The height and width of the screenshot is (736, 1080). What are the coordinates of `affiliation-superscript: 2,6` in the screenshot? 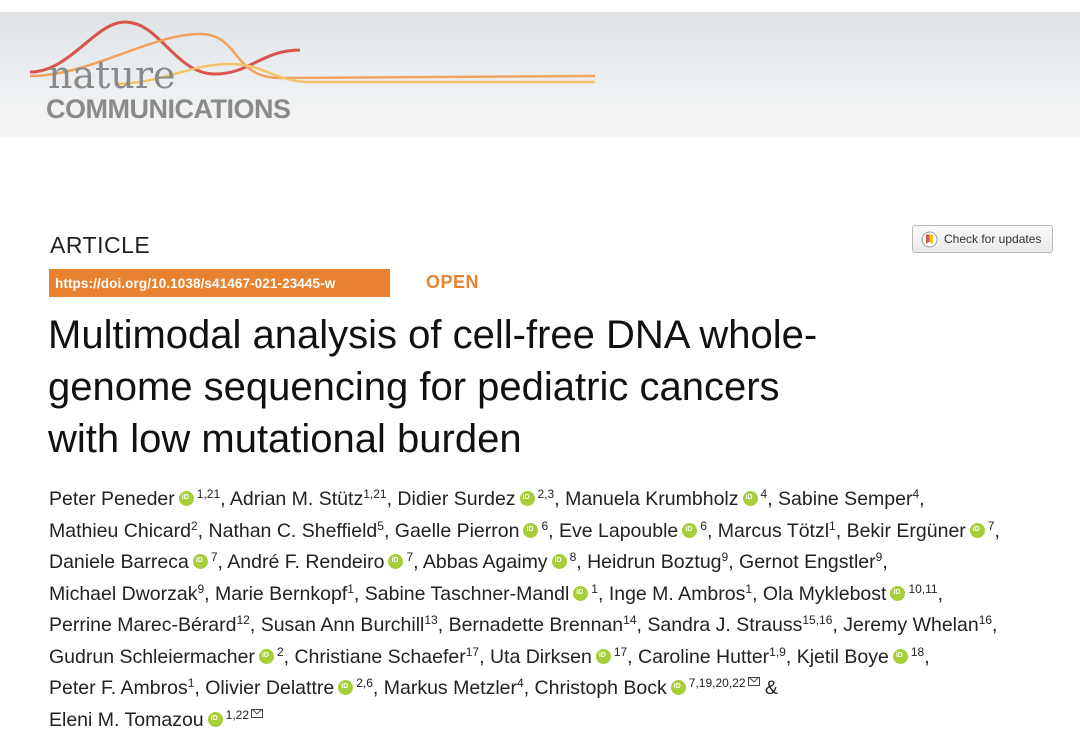 It's located at (364, 683).